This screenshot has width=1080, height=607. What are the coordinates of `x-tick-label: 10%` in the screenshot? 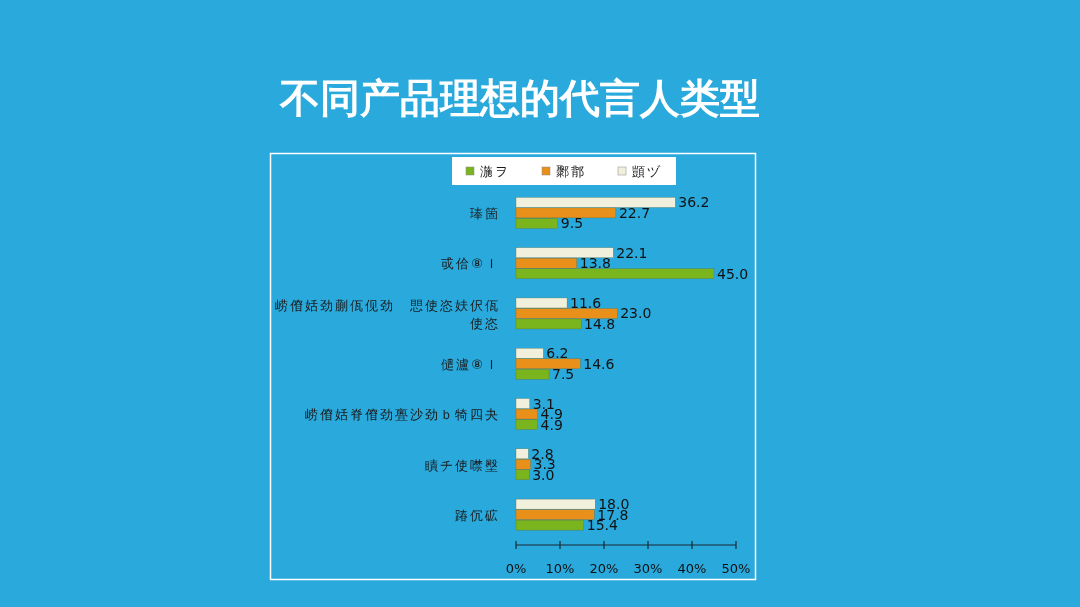 It's located at (560, 568).